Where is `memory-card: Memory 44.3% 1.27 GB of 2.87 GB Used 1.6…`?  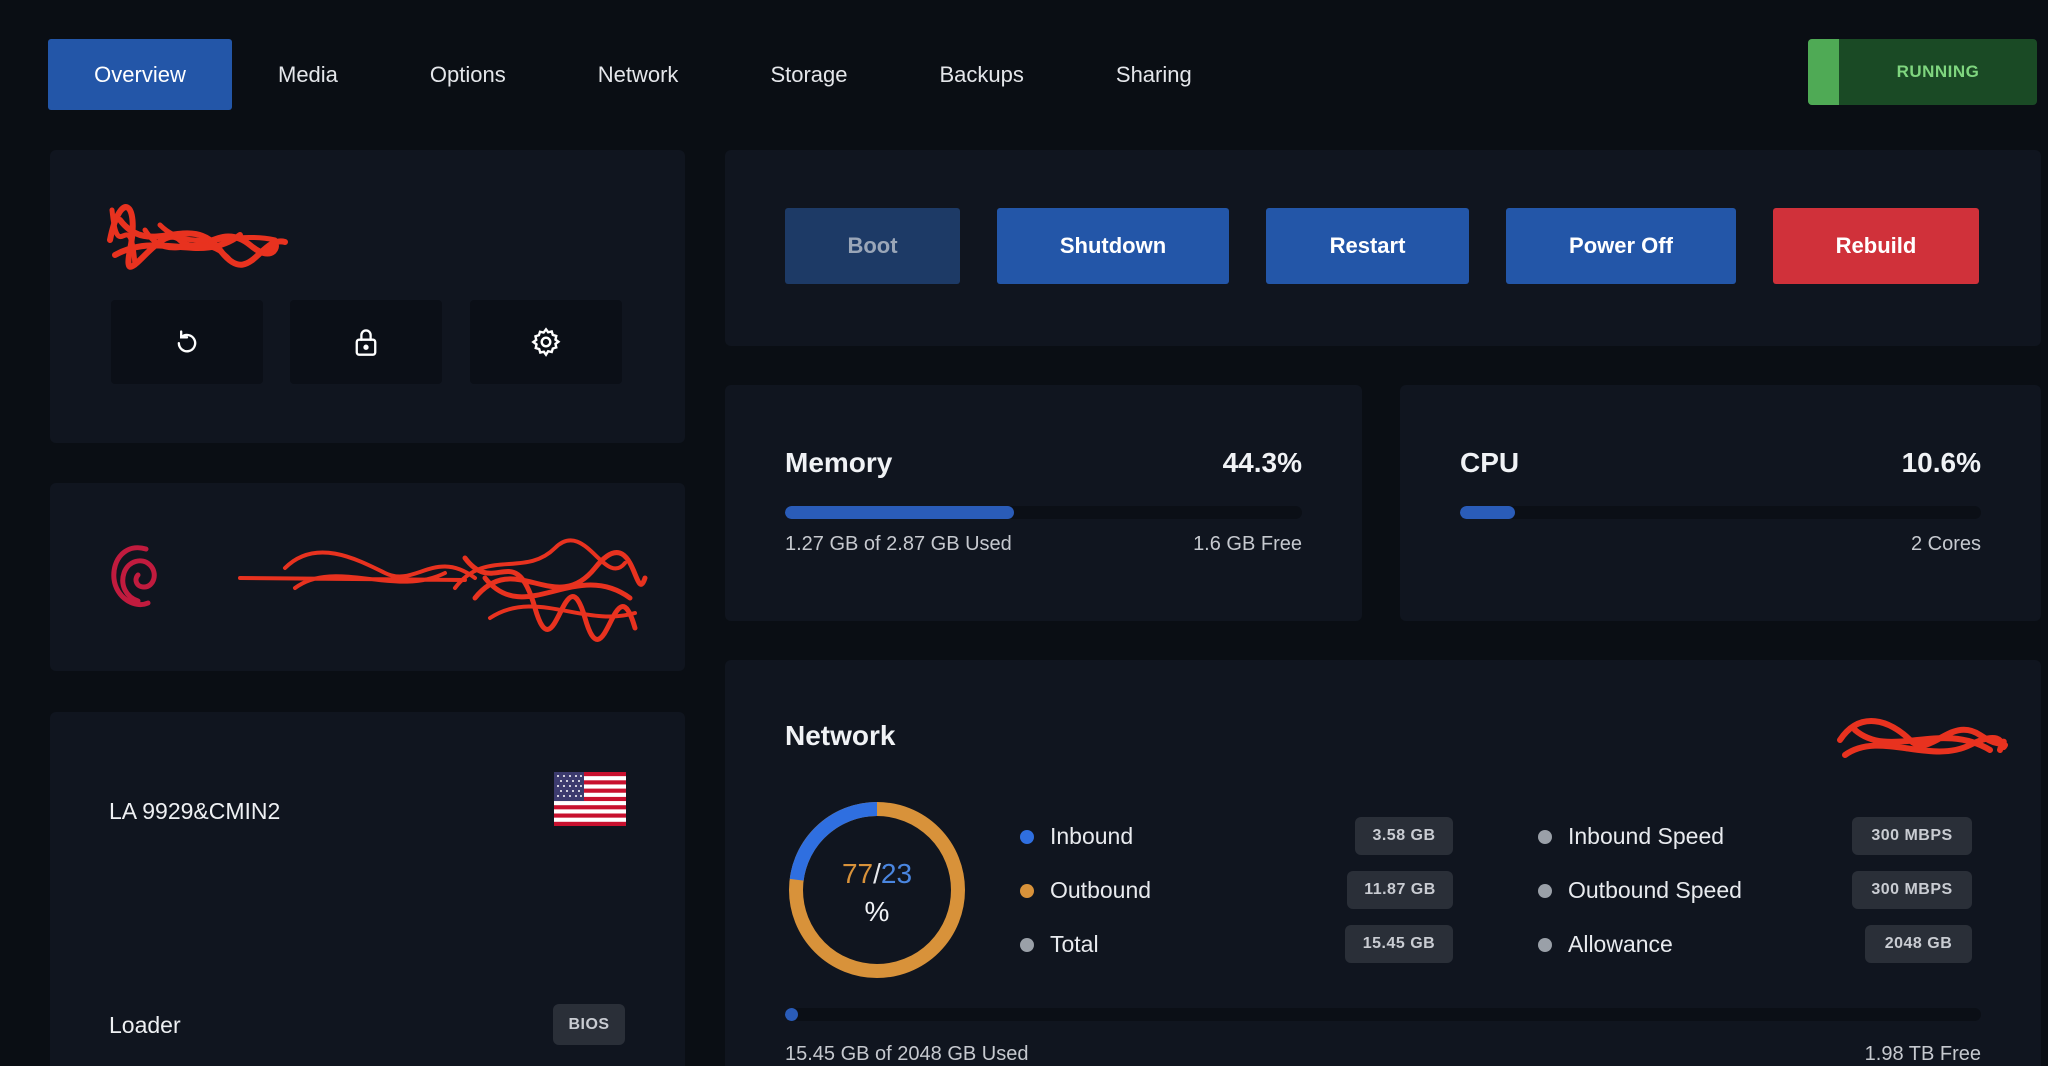 memory-card: Memory 44.3% 1.27 GB of 2.87 GB Used 1.6… is located at coordinates (1043, 503).